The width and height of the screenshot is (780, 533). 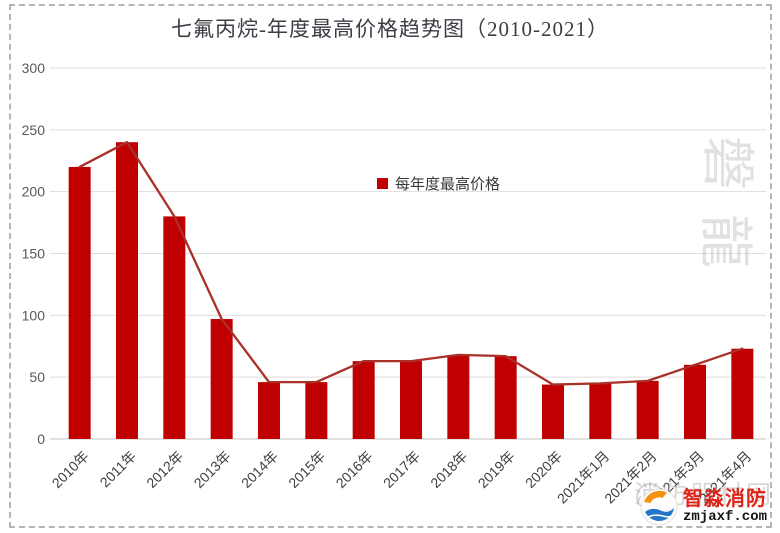 What do you see at coordinates (34, 130) in the screenshot?
I see `y-axis-tick-label: 250` at bounding box center [34, 130].